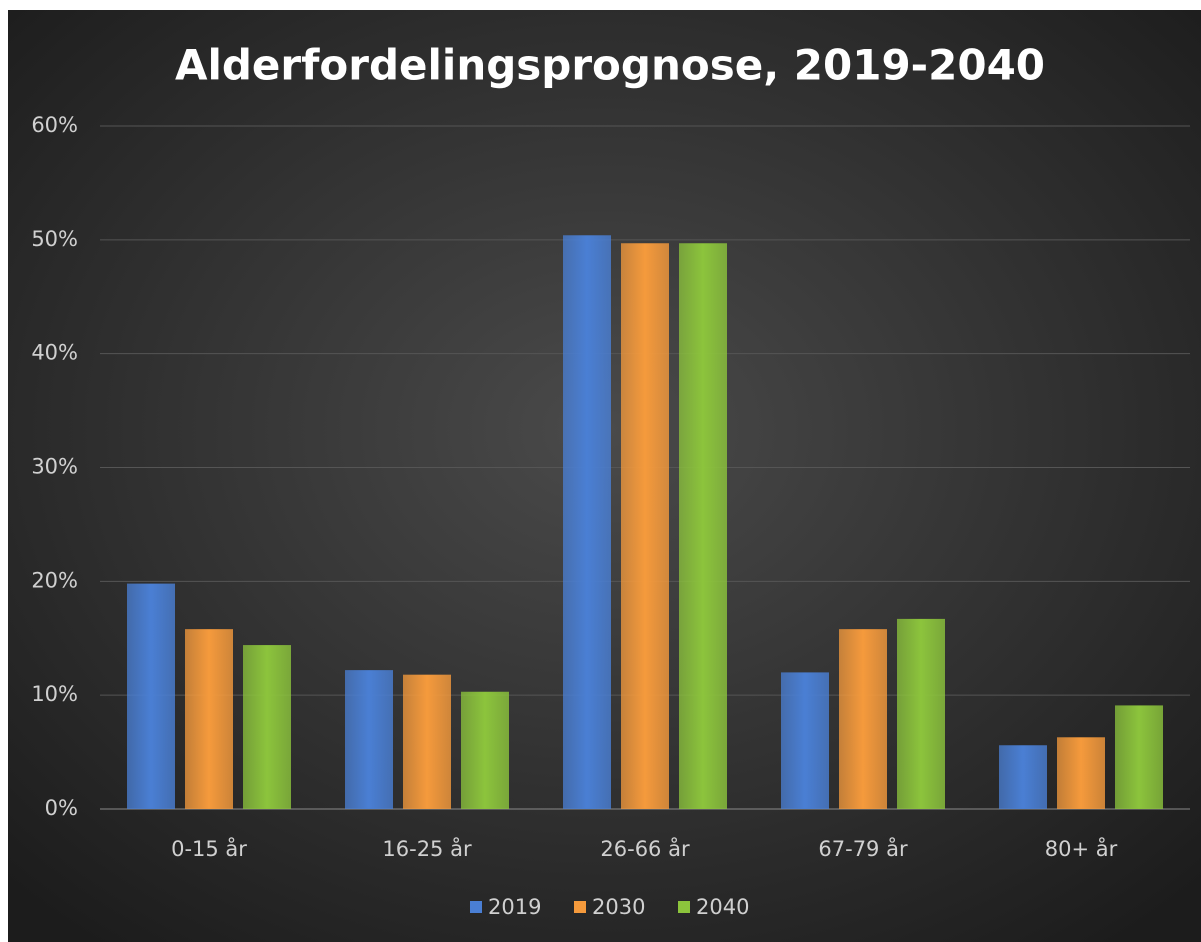 The image size is (1201, 942). I want to click on x-tick-label: 0-15 år, so click(209, 848).